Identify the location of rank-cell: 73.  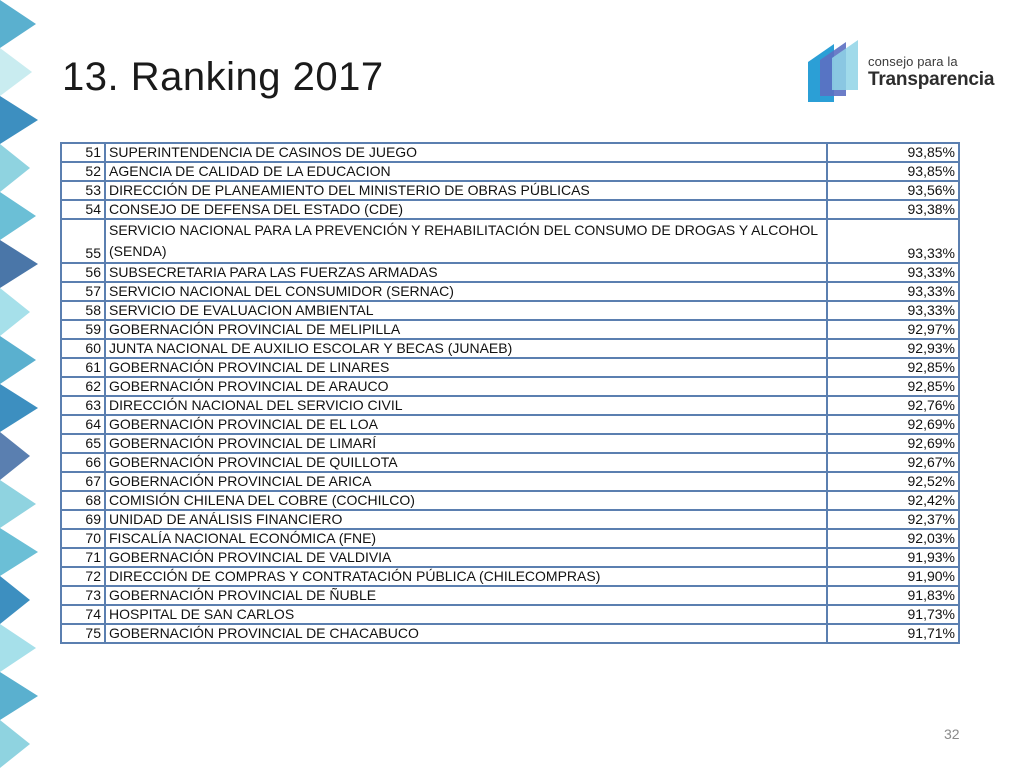
(83, 595).